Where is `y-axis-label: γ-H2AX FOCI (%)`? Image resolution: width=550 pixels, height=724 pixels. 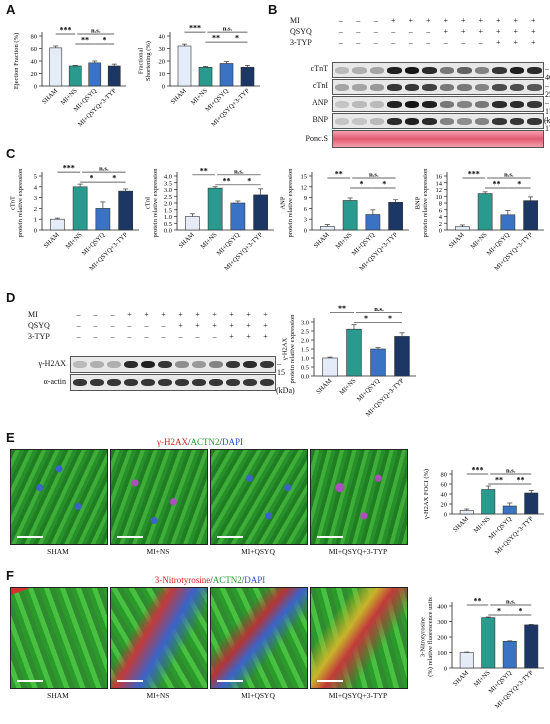
y-axis-label: γ-H2AX FOCI (%) is located at coordinates (426, 494).